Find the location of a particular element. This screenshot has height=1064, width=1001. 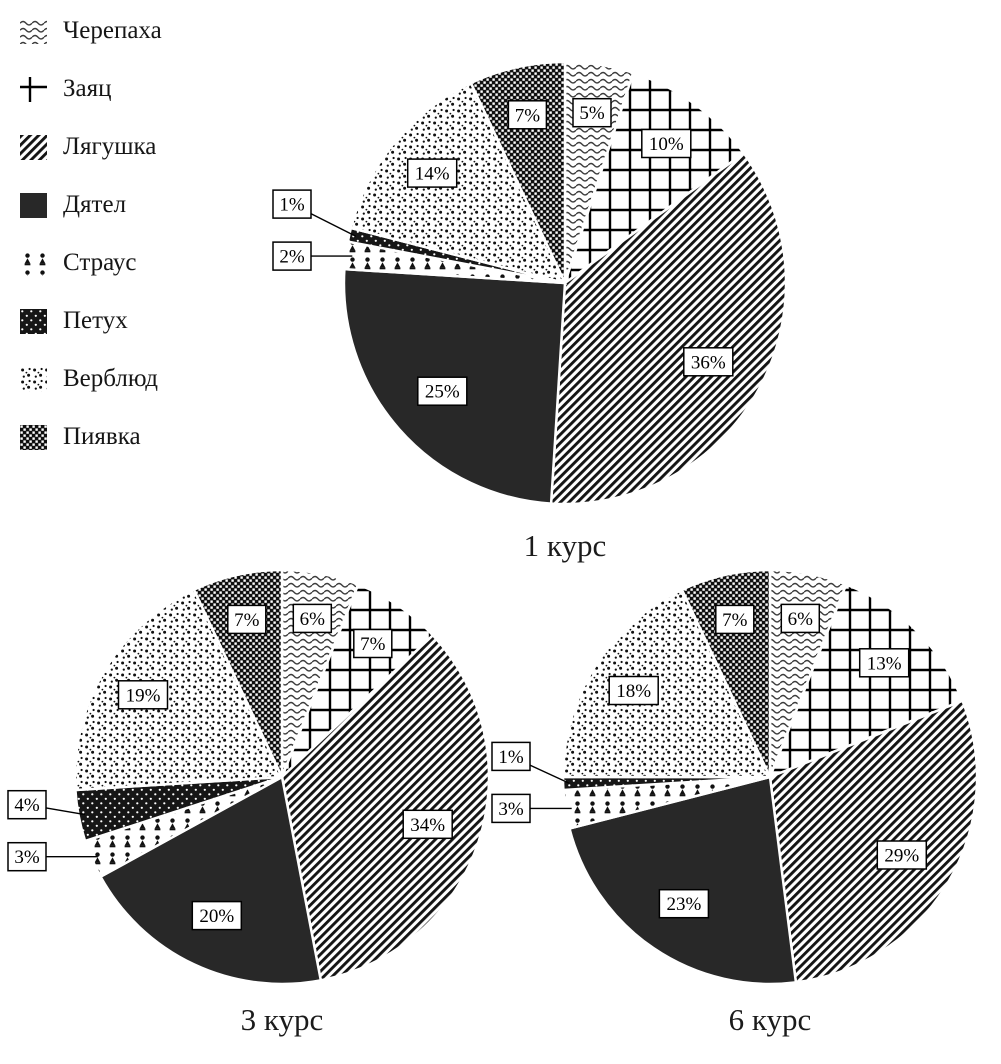

chart-title-3-kurs: 3 курс is located at coordinates (282, 1019).